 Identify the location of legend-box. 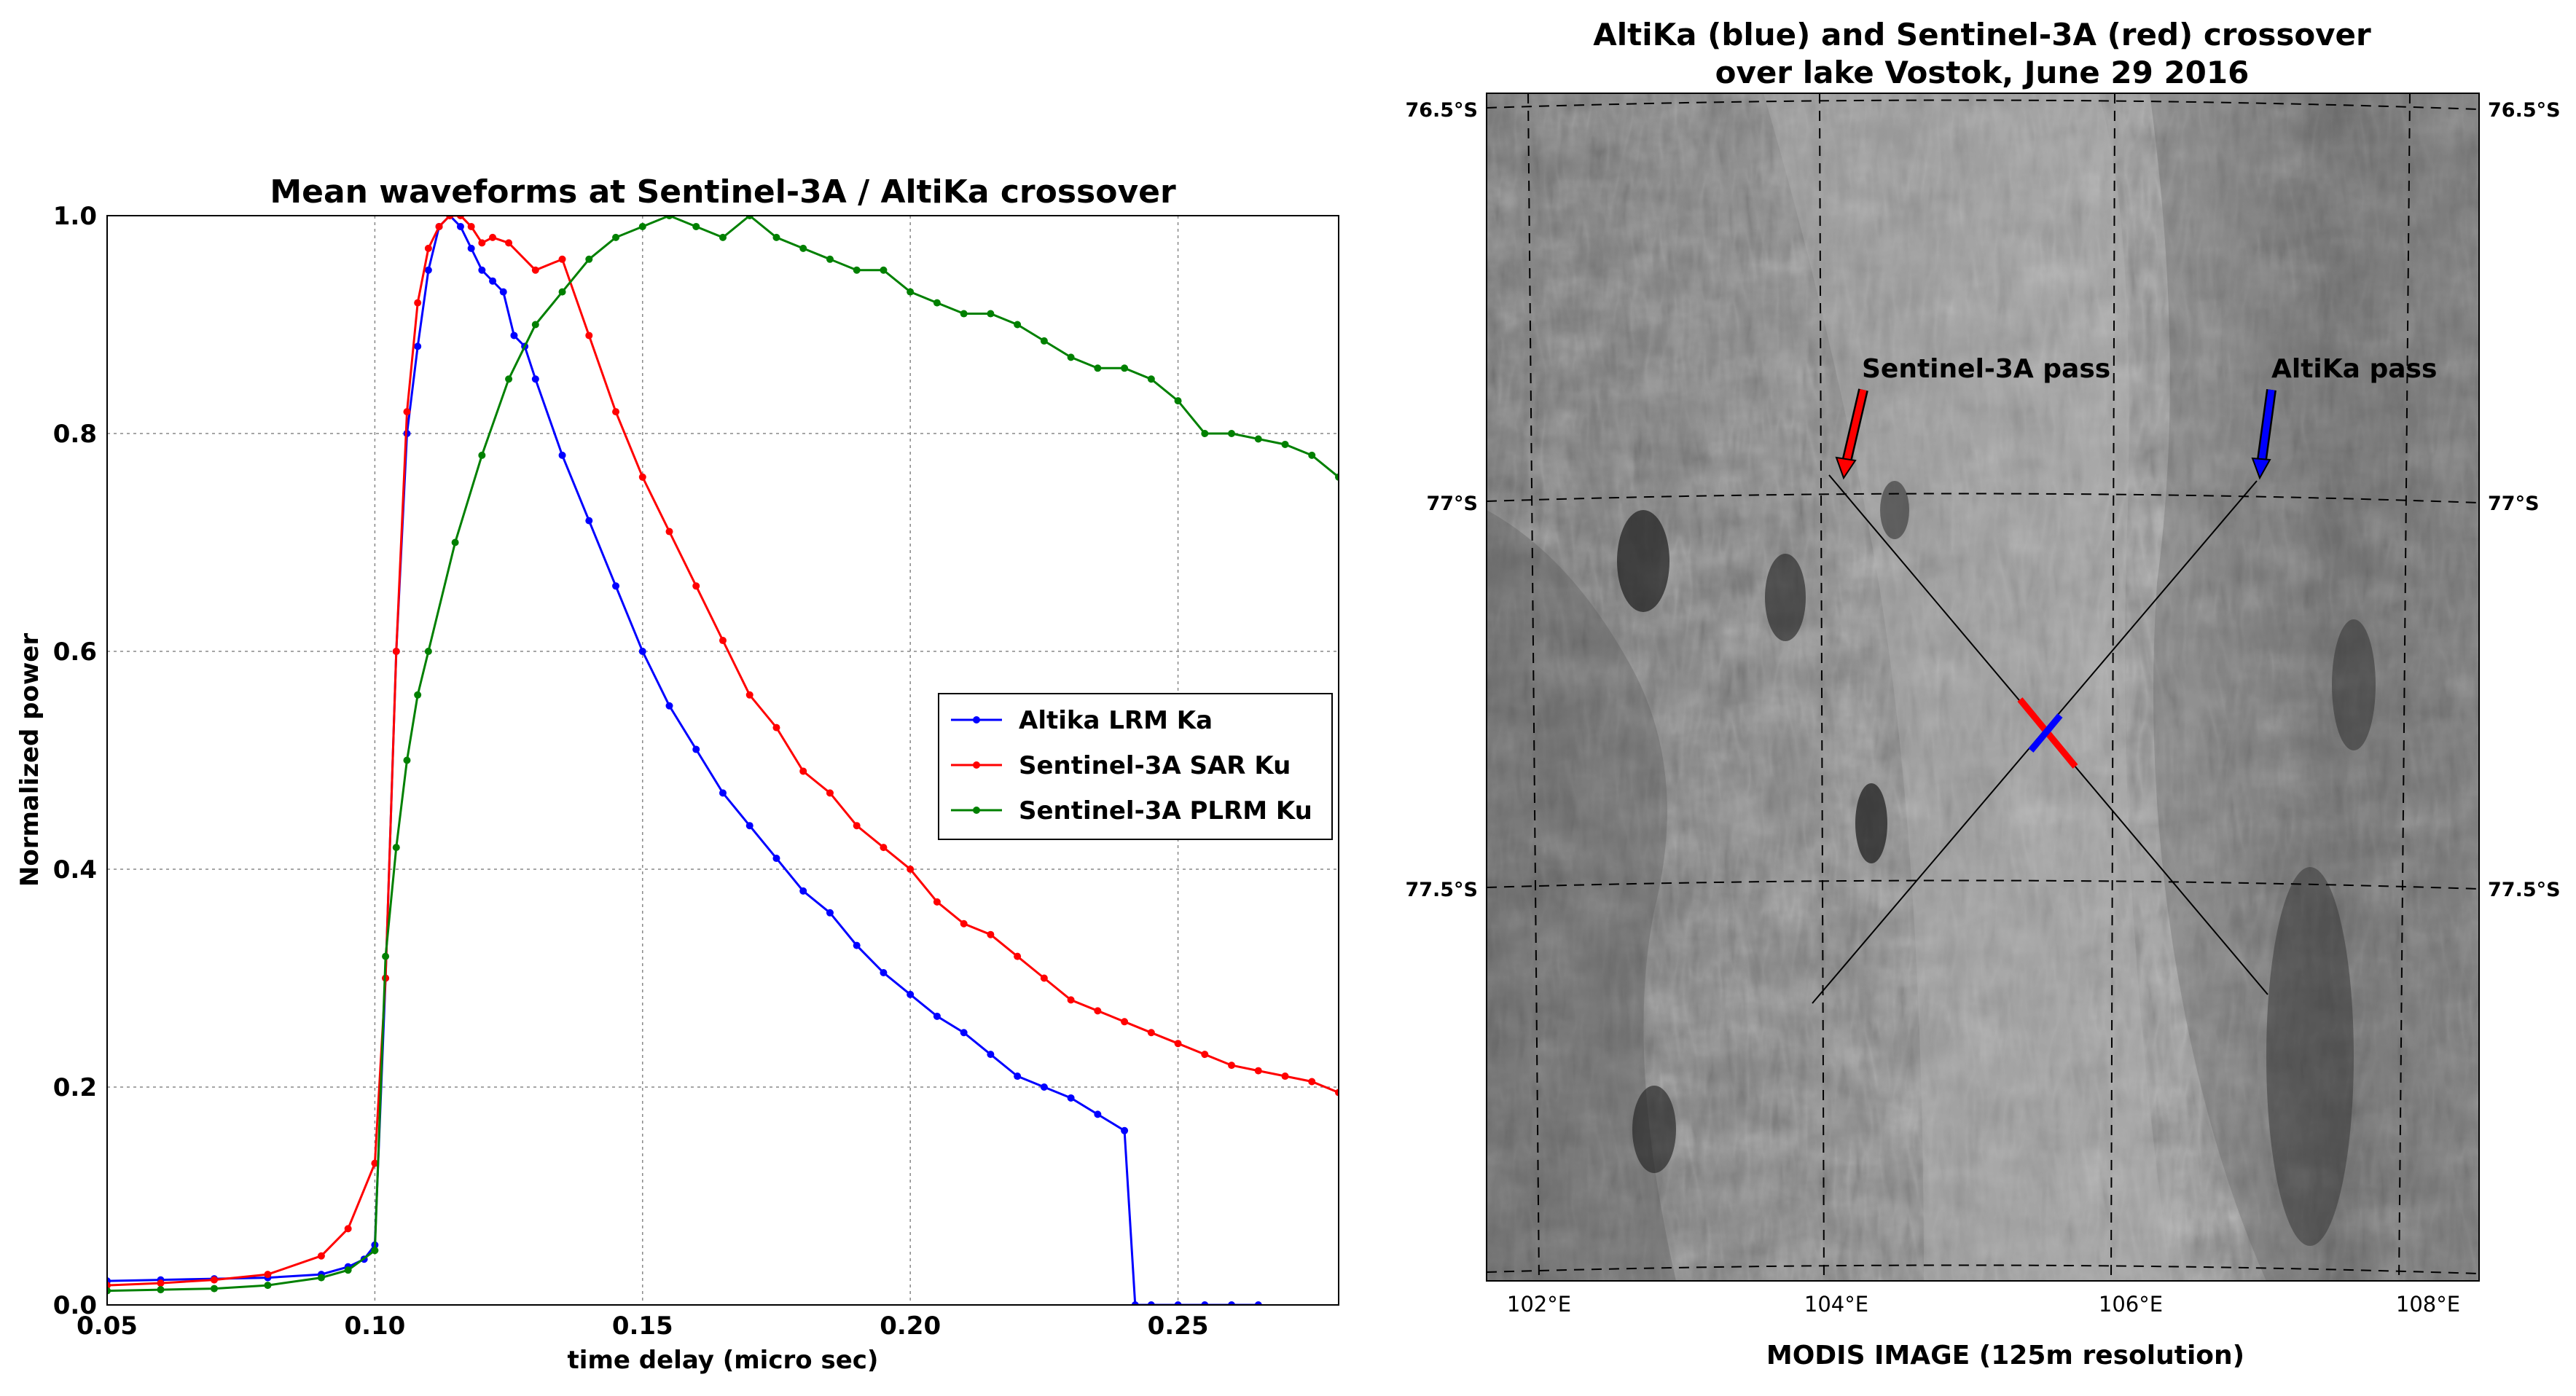
(1135, 766).